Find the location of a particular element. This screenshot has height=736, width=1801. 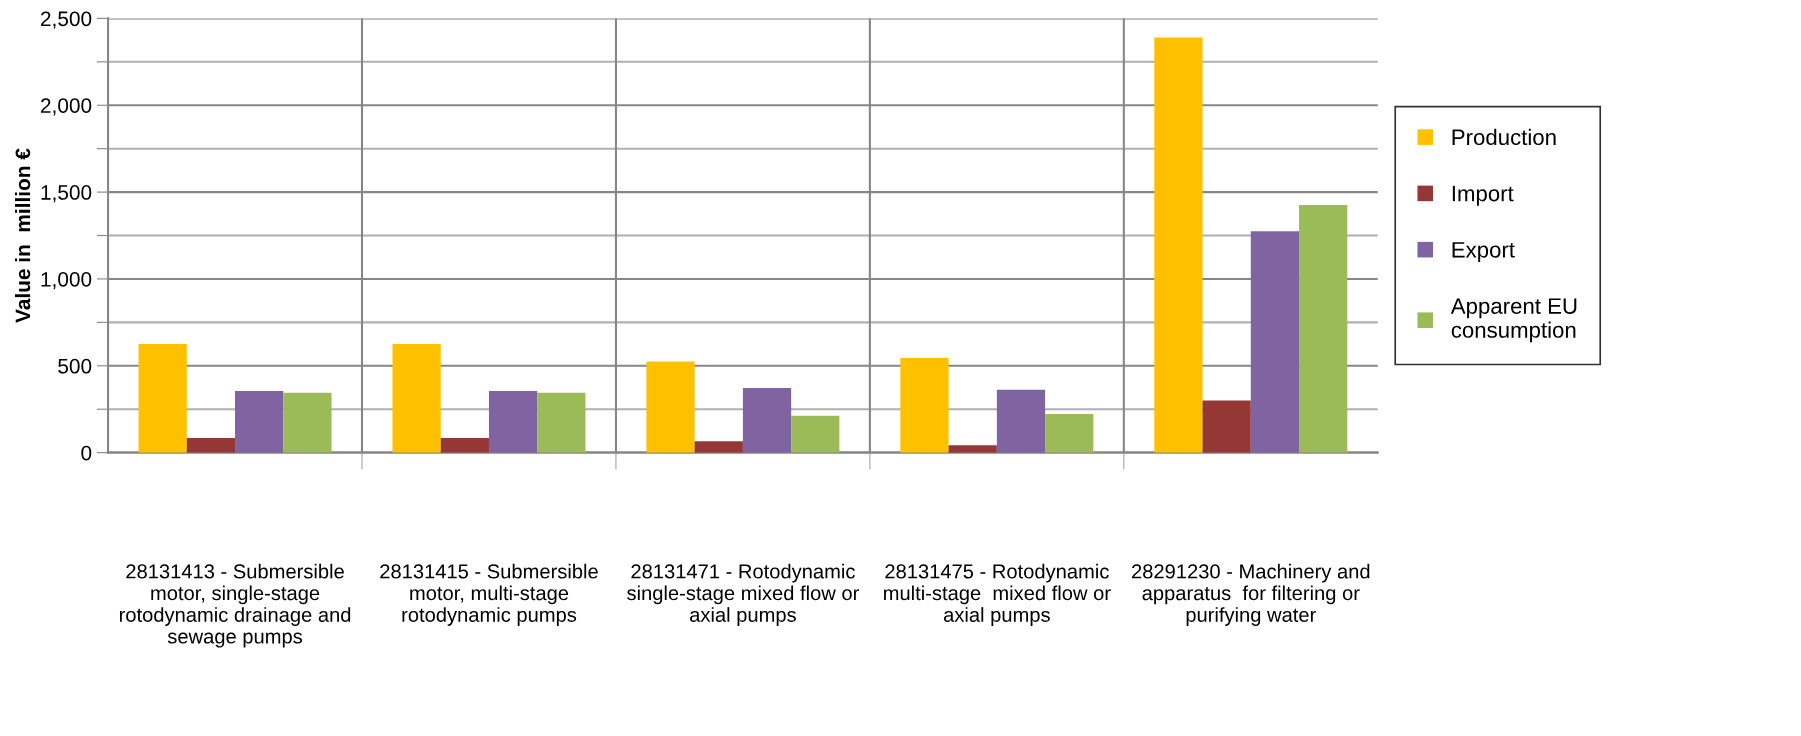

y-tick-label: 1,000 is located at coordinates (66, 280).